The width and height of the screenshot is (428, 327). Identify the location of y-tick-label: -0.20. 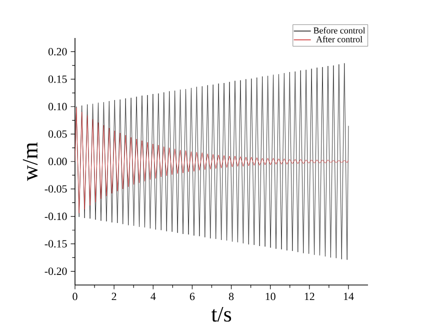
(55, 271).